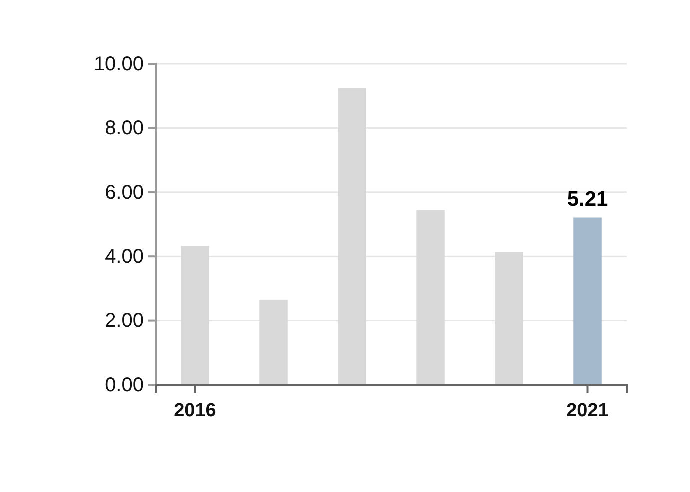  I want to click on y-tick-label: 4.00, so click(124, 257).